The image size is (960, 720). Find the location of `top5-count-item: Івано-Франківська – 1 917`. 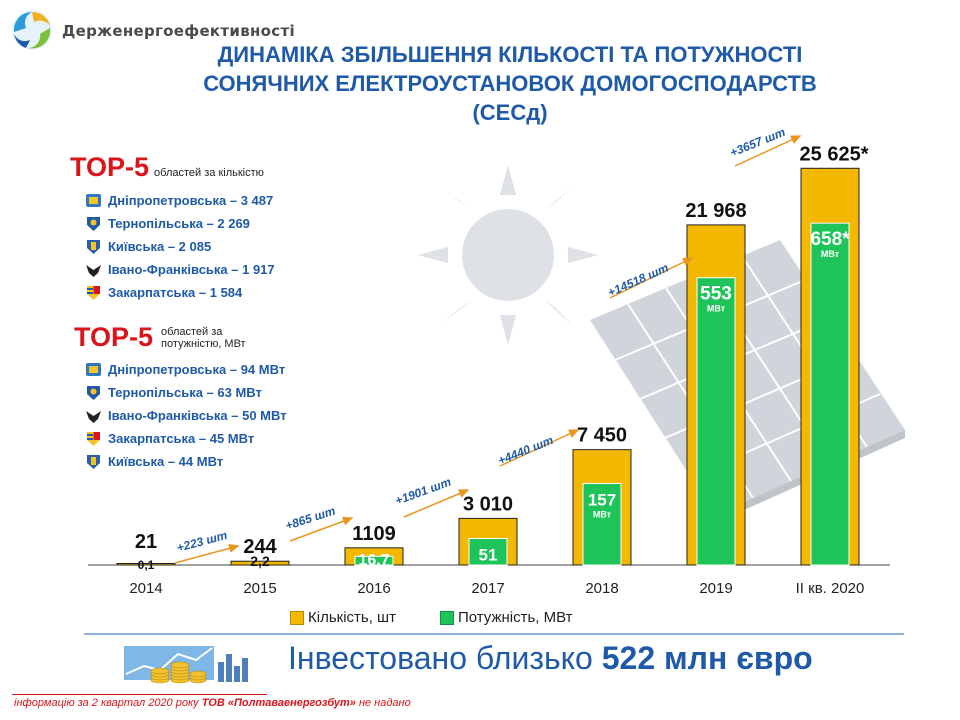

top5-count-item: Івано-Франківська – 1 917 is located at coordinates (180, 270).